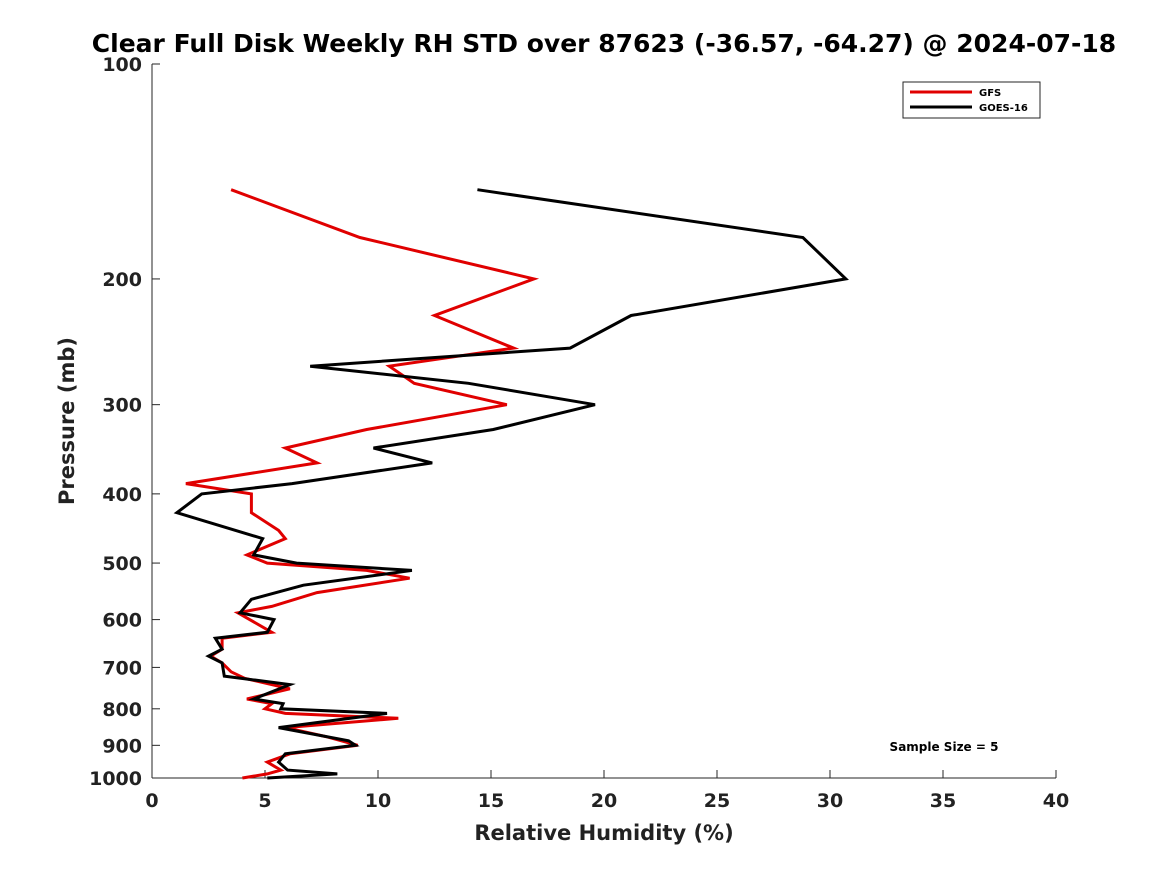 The image size is (1167, 875). I want to click on y-tick-label: 800, so click(122, 710).